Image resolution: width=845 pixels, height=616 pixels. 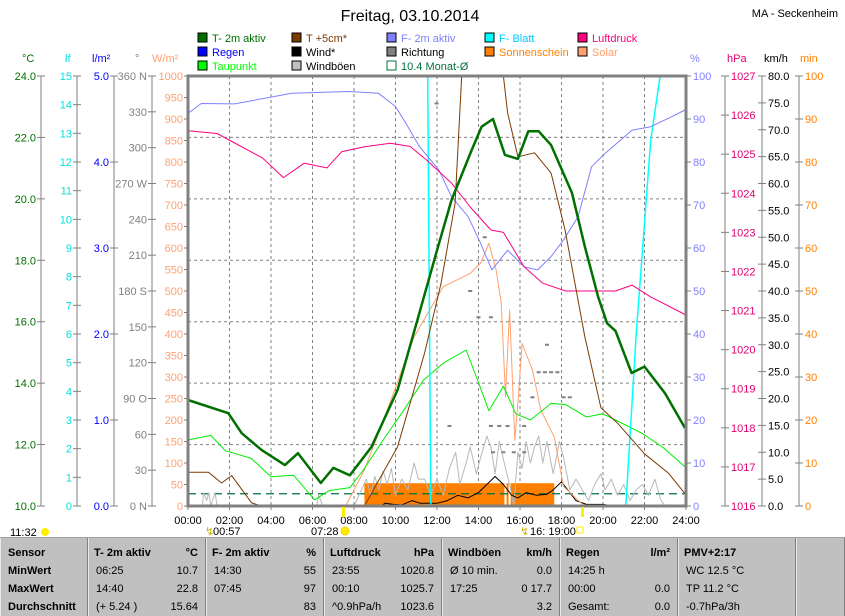 I want to click on table-cell: Ø 10 min., so click(x=474, y=571).